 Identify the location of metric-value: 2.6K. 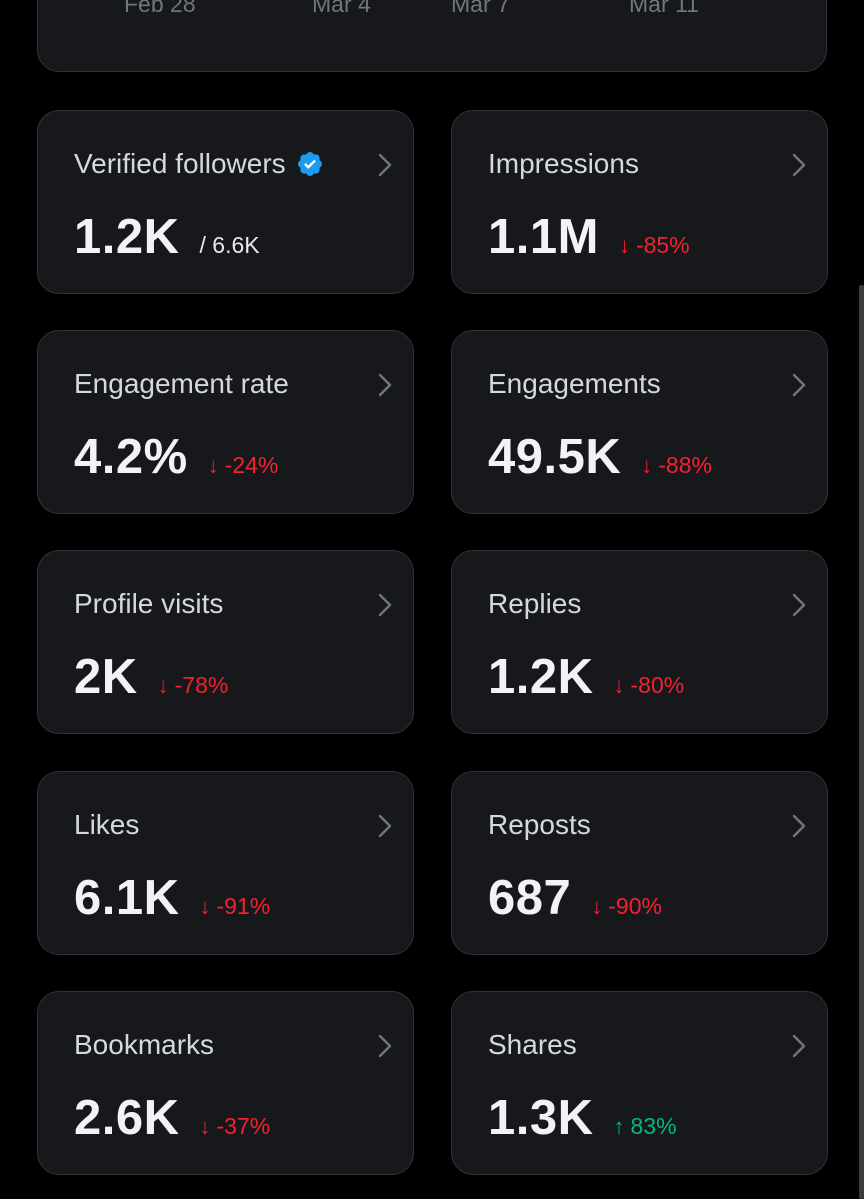
(127, 1118).